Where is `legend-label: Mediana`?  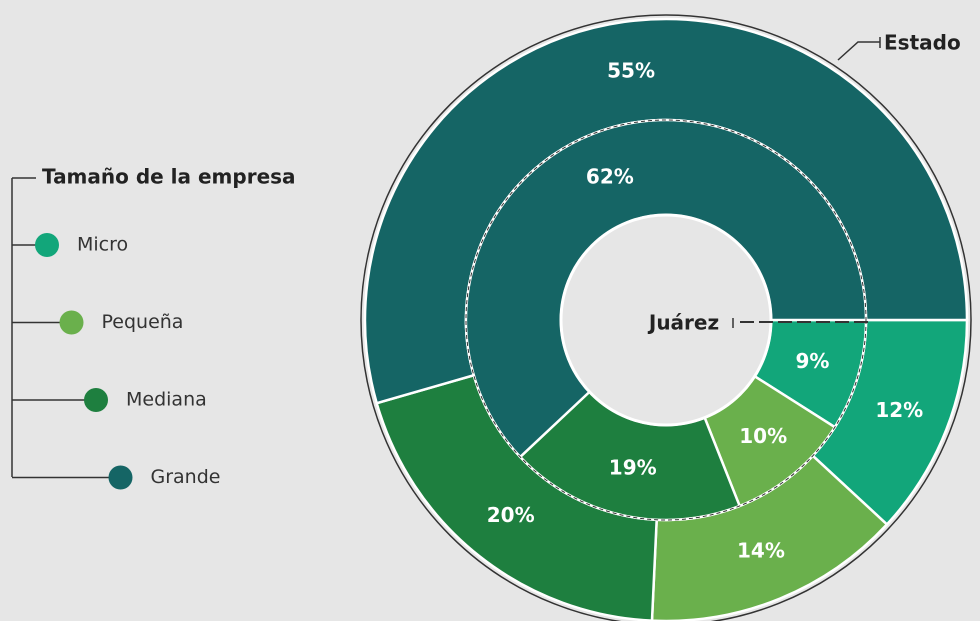 legend-label: Mediana is located at coordinates (166, 400).